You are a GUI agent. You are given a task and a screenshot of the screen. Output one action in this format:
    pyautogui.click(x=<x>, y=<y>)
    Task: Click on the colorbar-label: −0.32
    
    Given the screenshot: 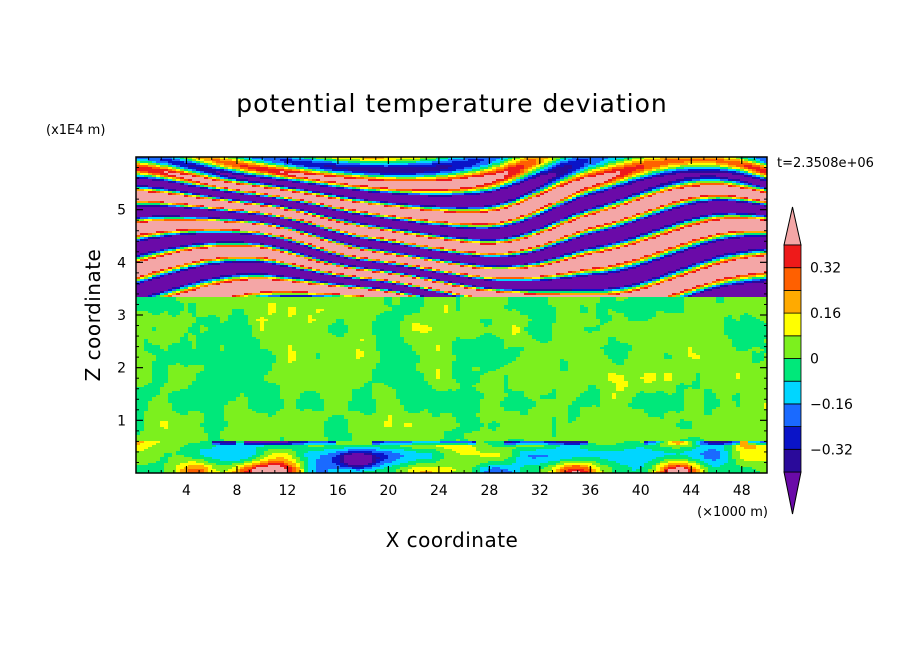 What is the action you would take?
    pyautogui.click(x=831, y=450)
    